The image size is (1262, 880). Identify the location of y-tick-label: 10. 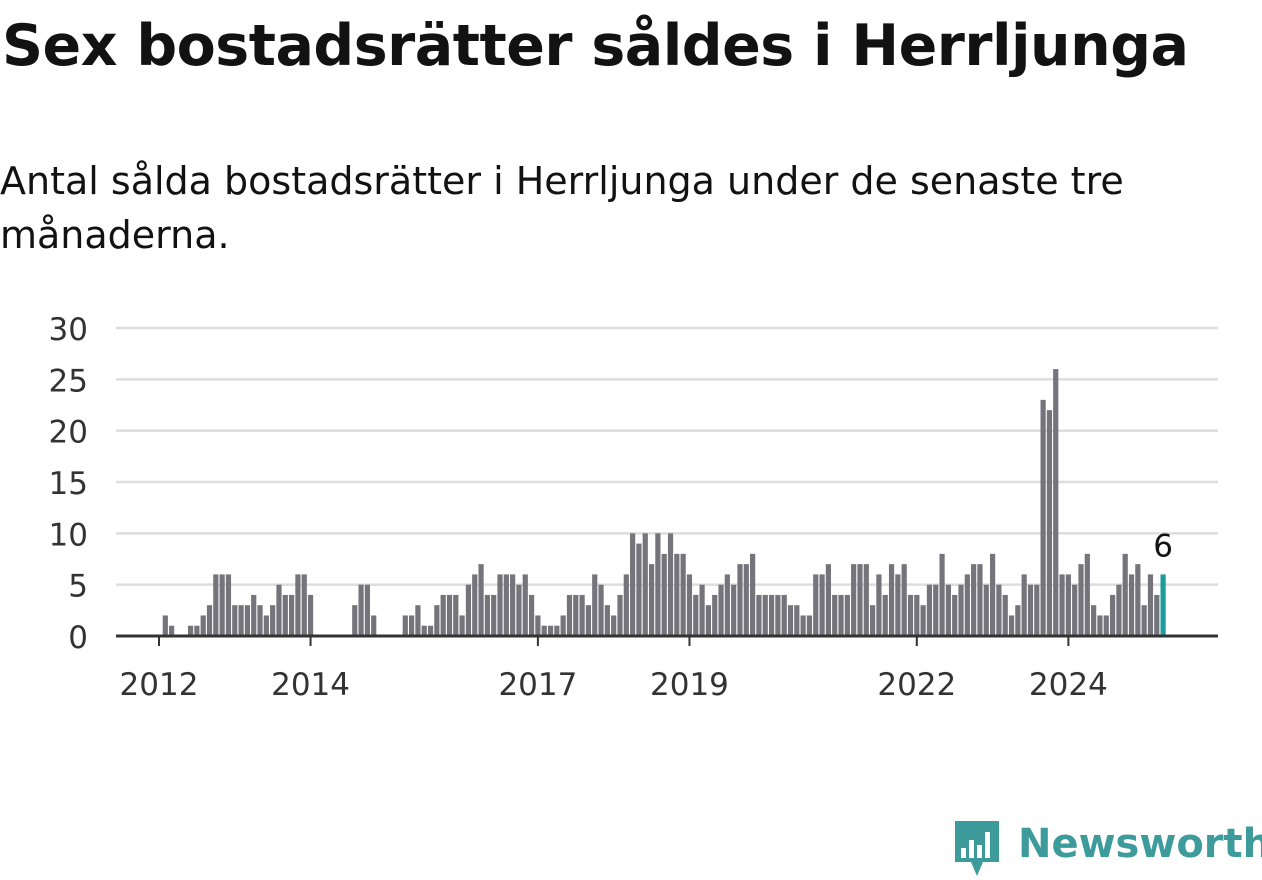
(68, 535).